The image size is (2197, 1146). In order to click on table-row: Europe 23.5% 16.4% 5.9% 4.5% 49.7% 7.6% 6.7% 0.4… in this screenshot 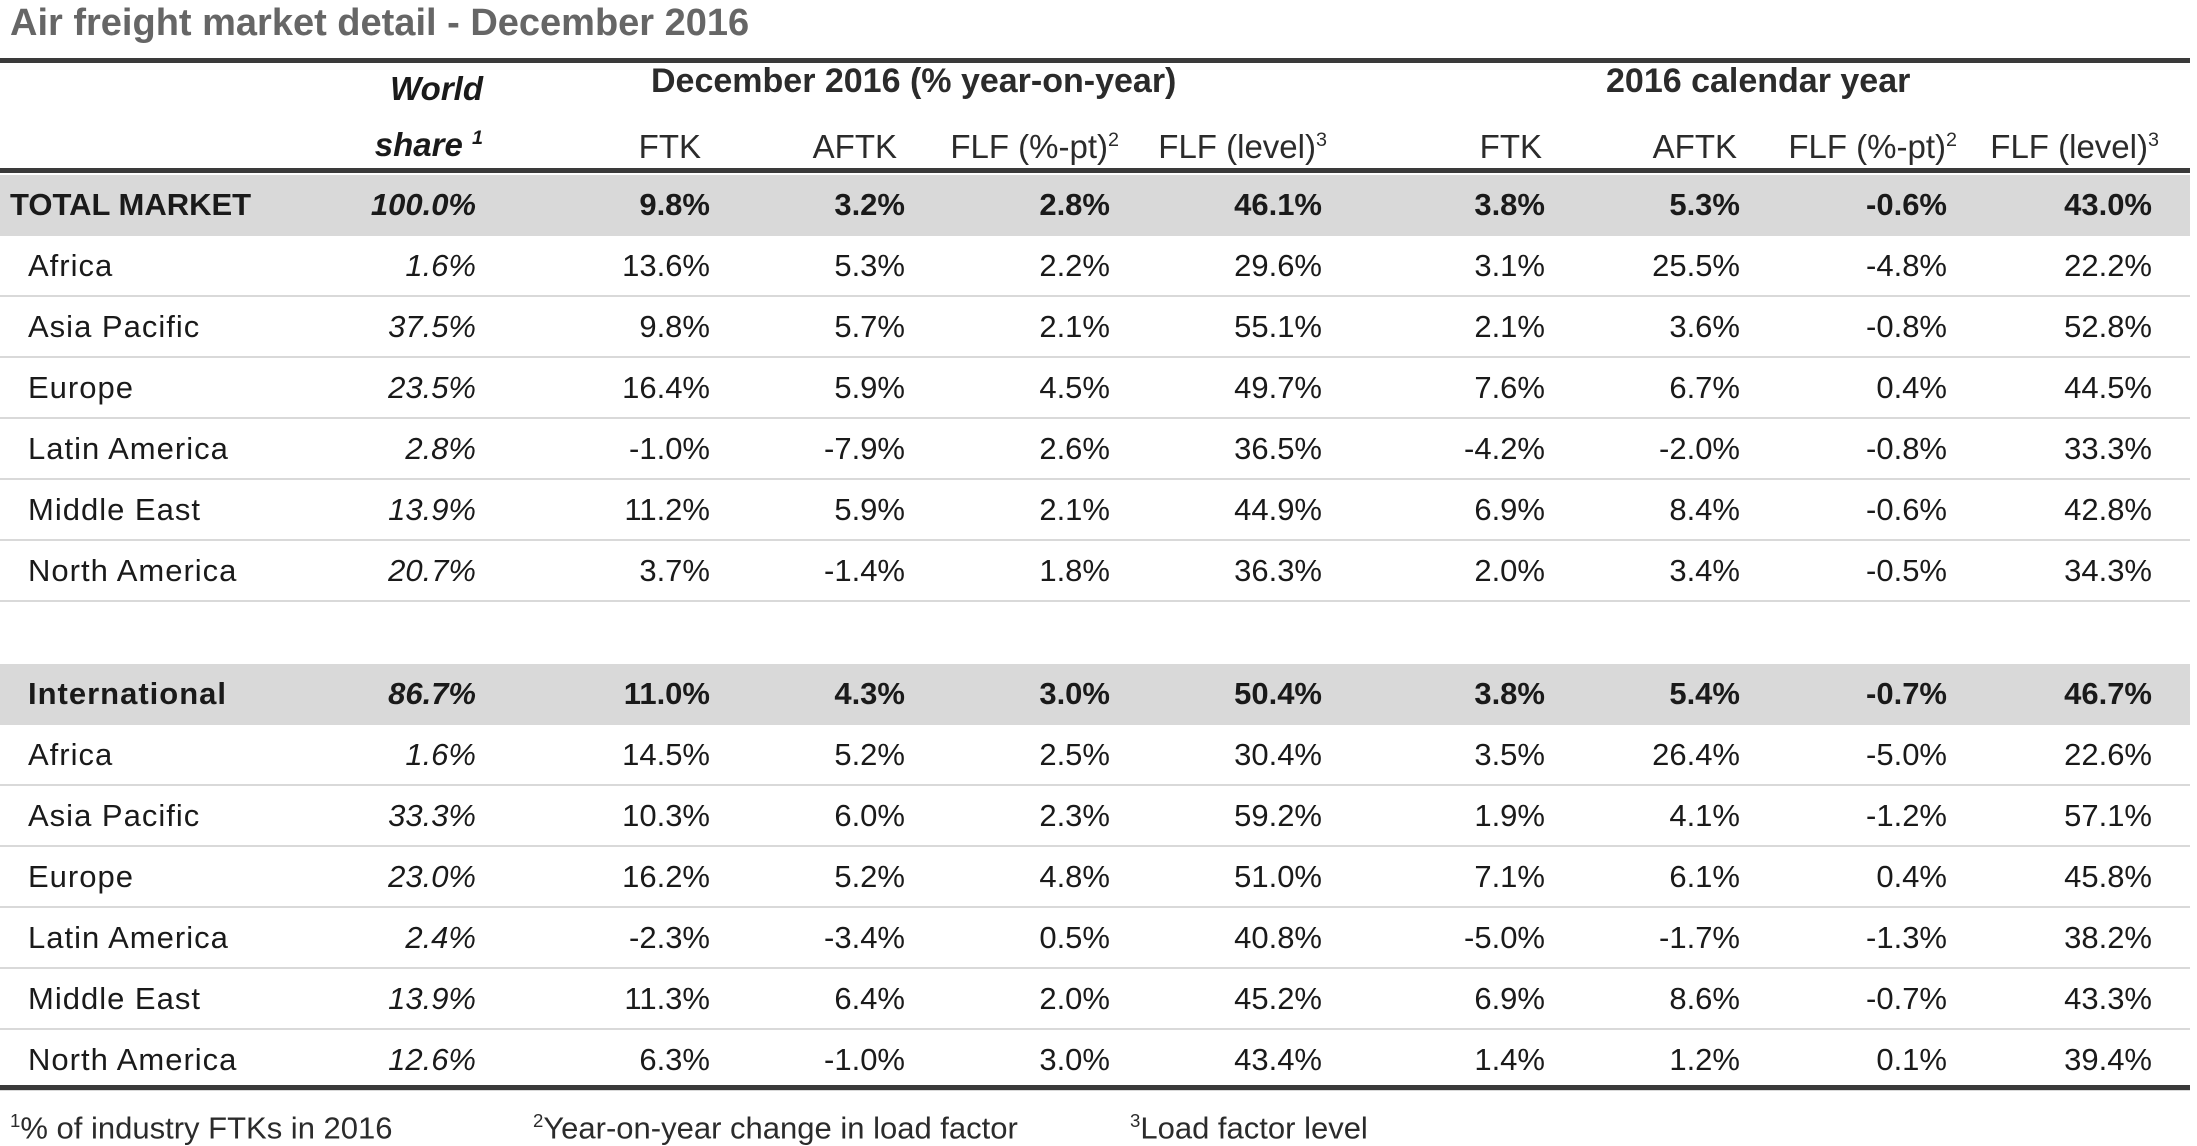, I will do `click(1095, 388)`.